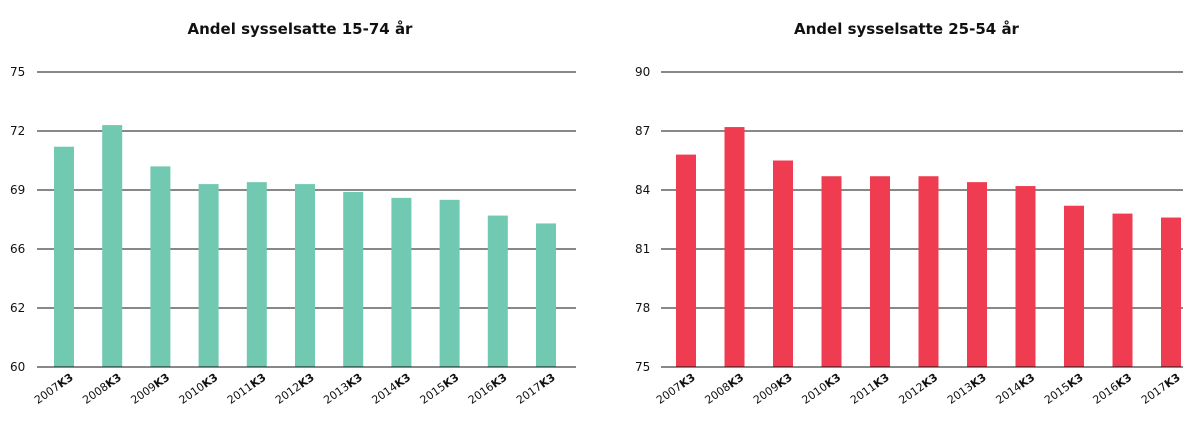  I want to click on y-tick-label: 90, so click(642, 72).